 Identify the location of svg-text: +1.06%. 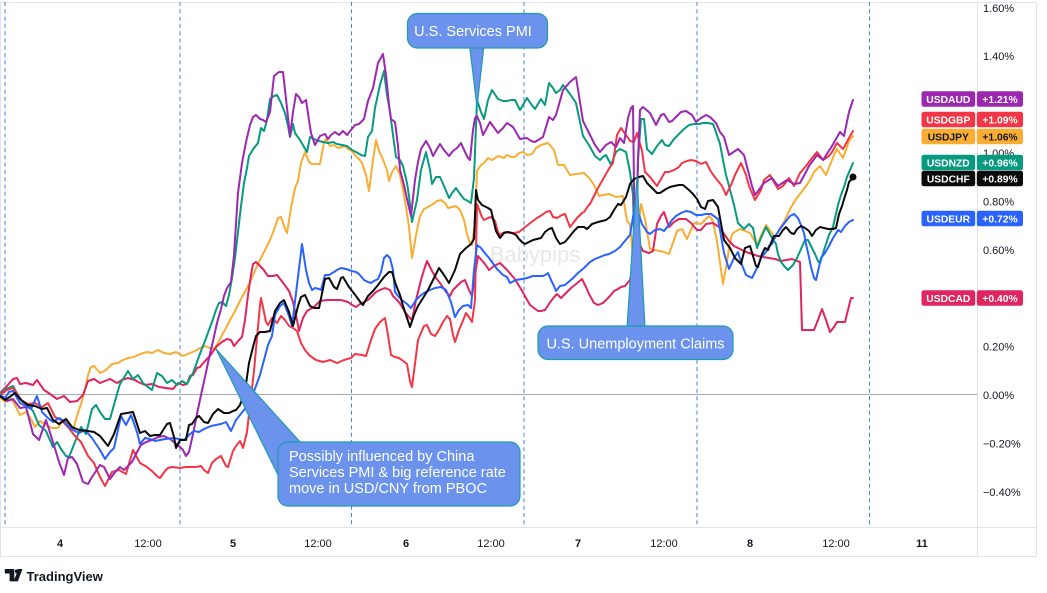
(999, 137).